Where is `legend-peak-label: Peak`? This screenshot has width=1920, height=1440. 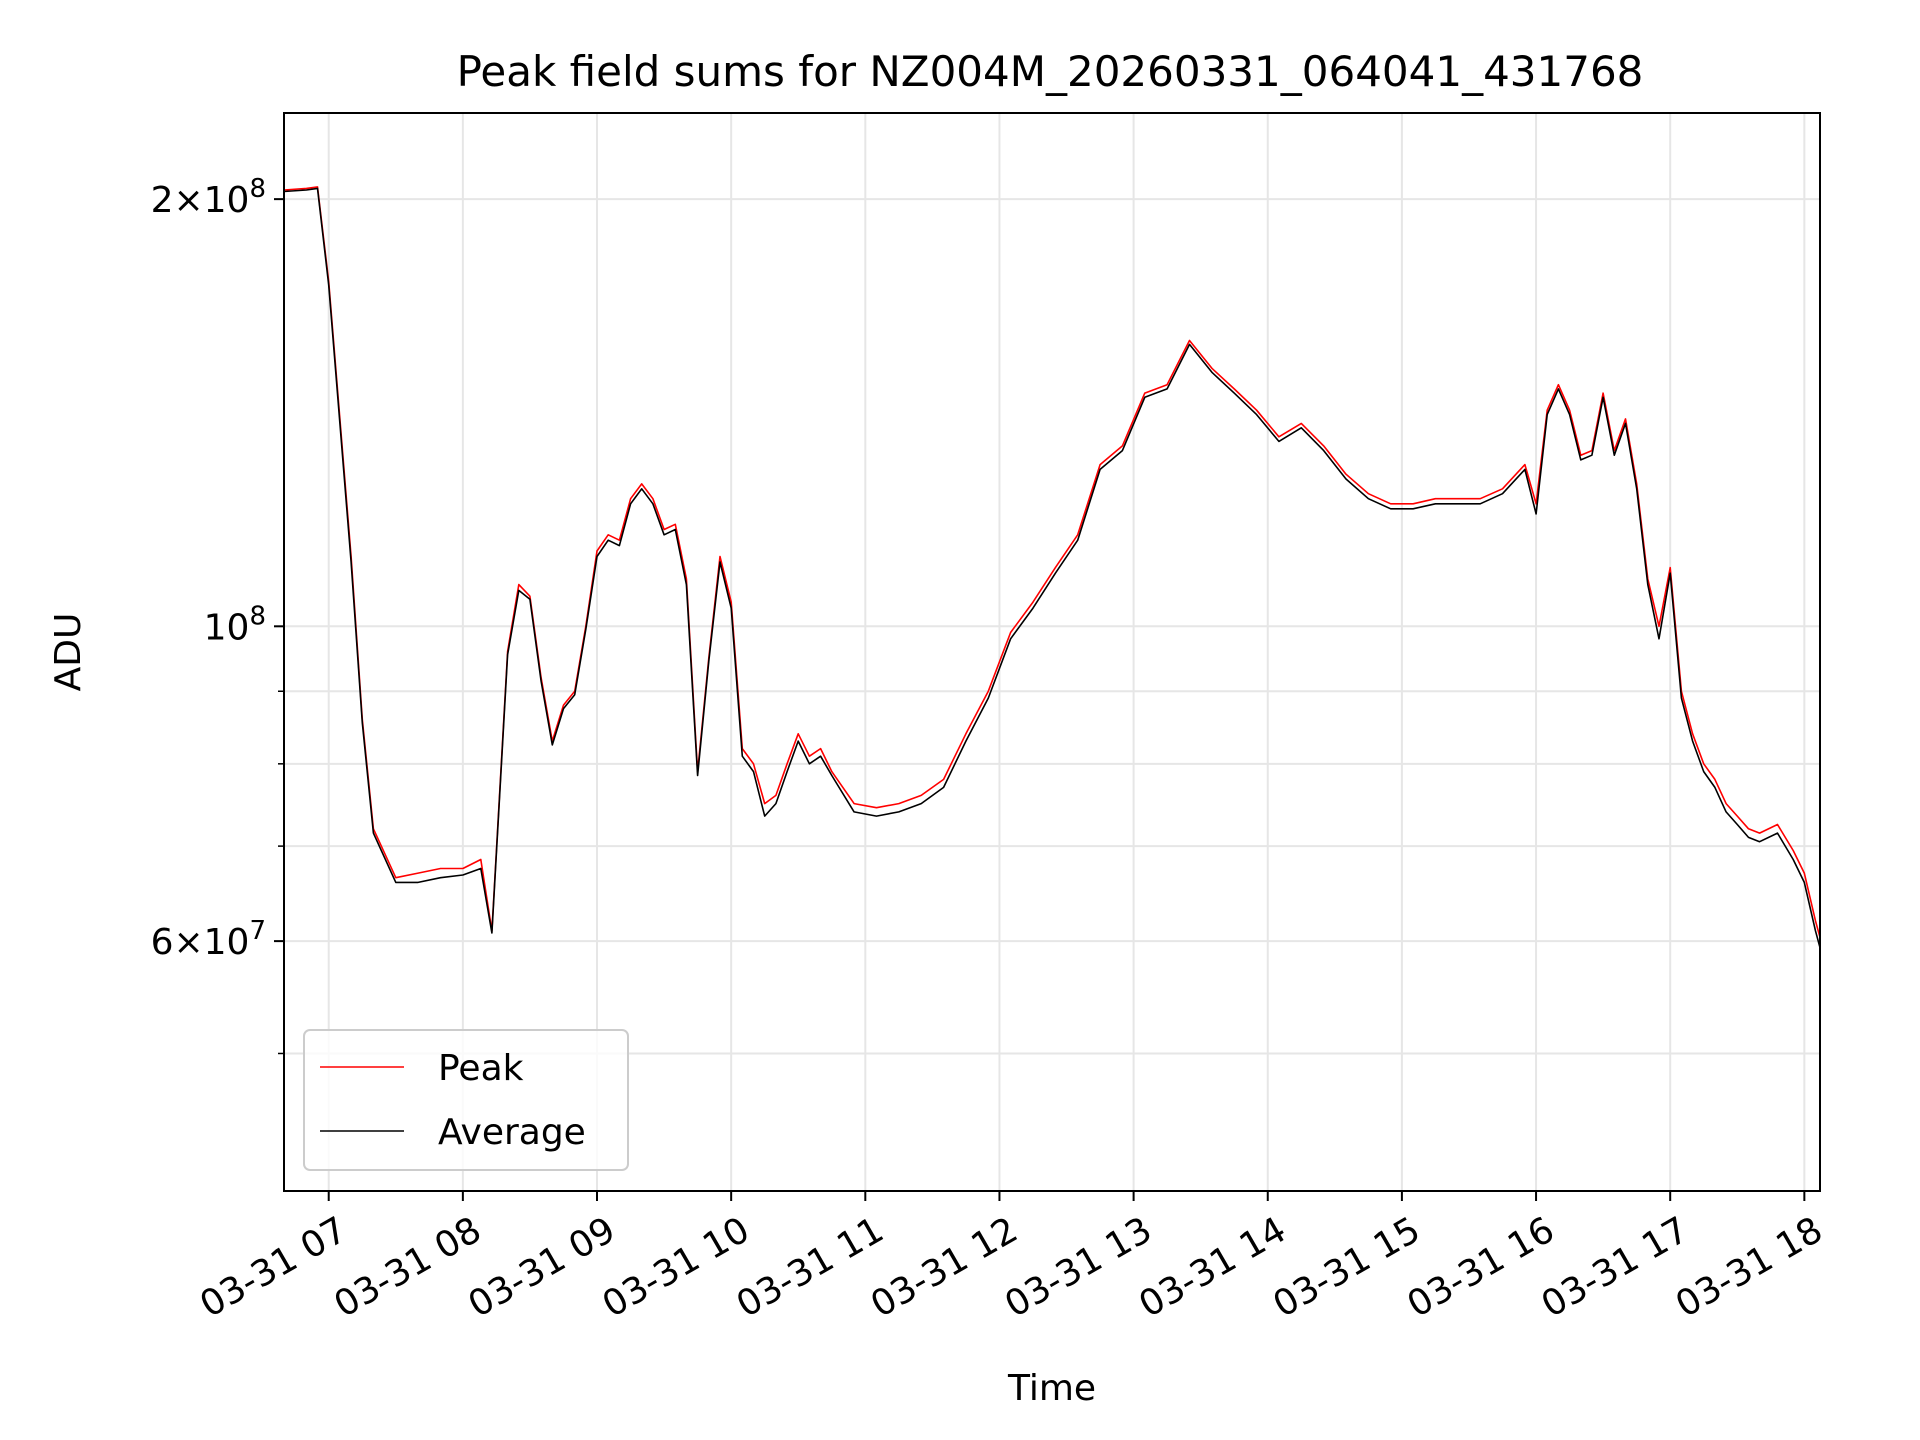
legend-peak-label: Peak is located at coordinates (481, 1068).